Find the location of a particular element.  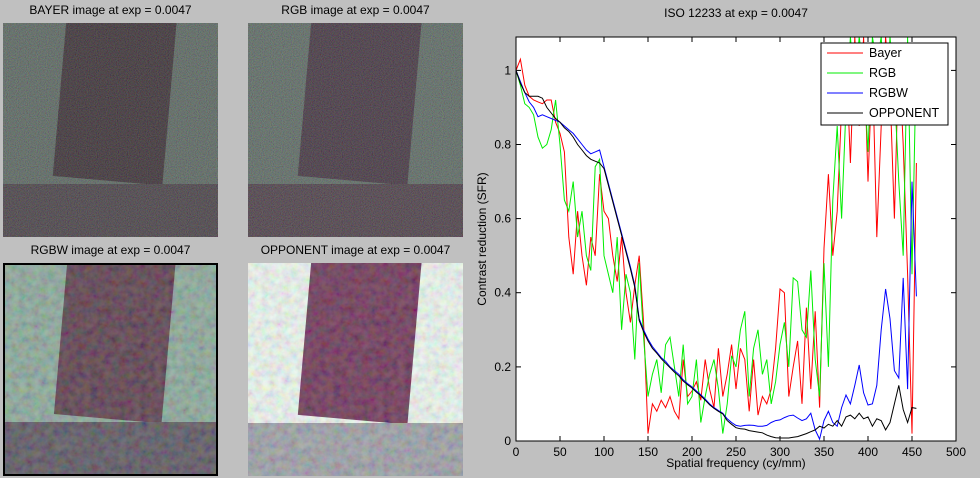

legend-label: Bayer is located at coordinates (885, 53).